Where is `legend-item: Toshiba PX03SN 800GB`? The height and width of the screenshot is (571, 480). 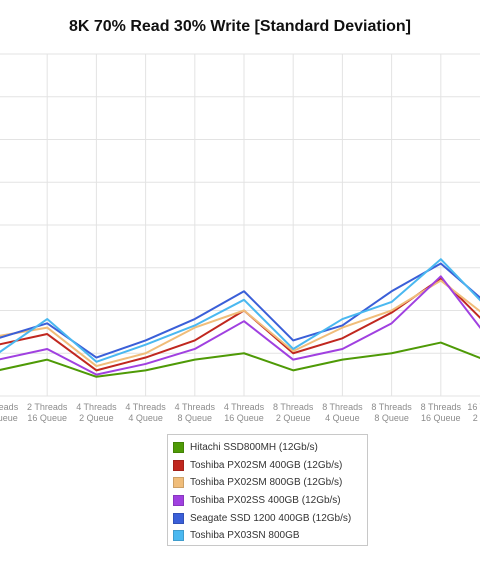 legend-item: Toshiba PX03SN 800GB is located at coordinates (270, 536).